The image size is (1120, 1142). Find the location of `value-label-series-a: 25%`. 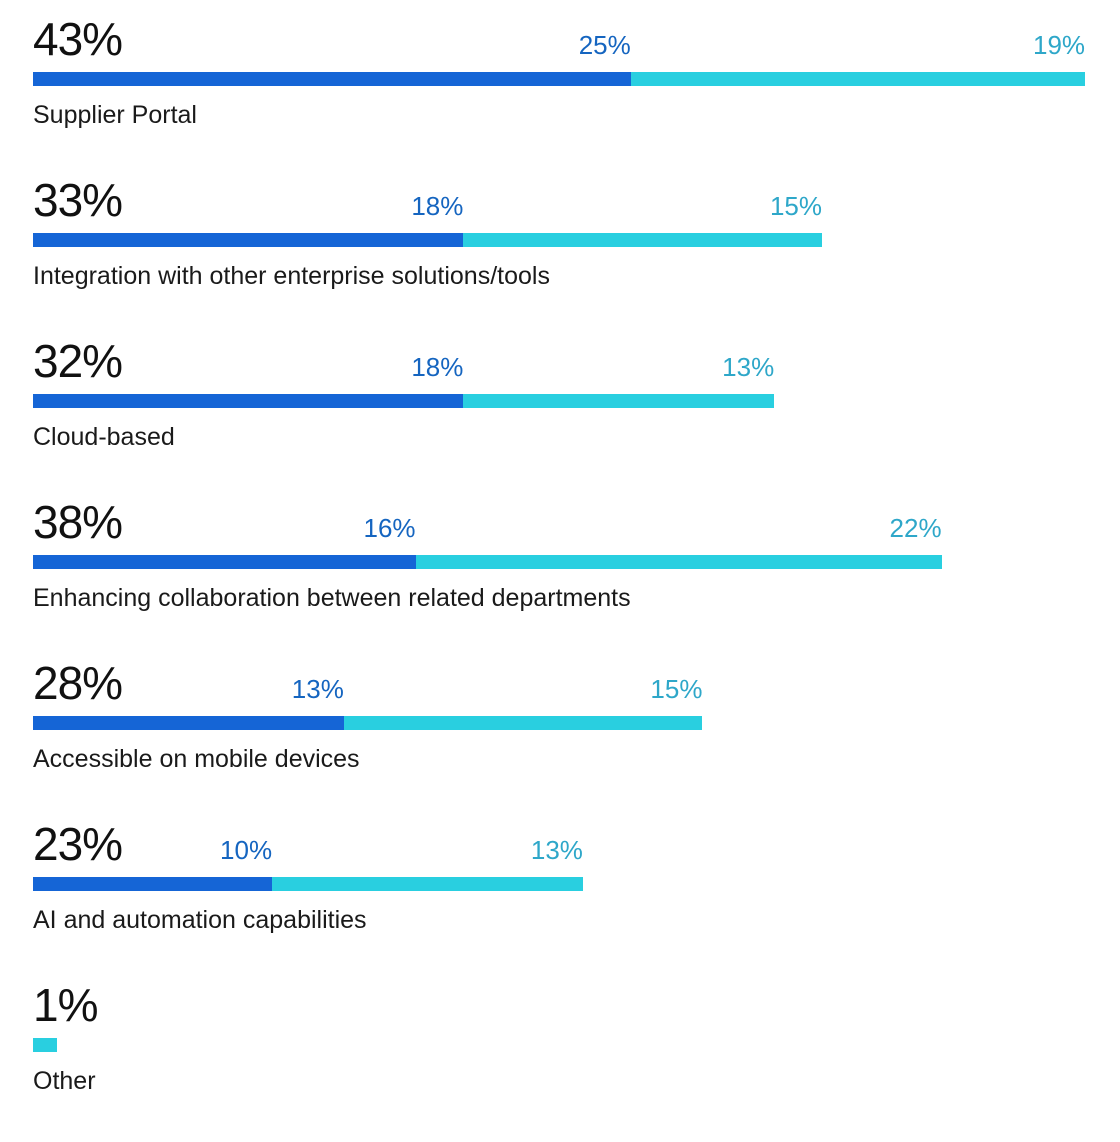

value-label-series-a: 25% is located at coordinates (604, 45).